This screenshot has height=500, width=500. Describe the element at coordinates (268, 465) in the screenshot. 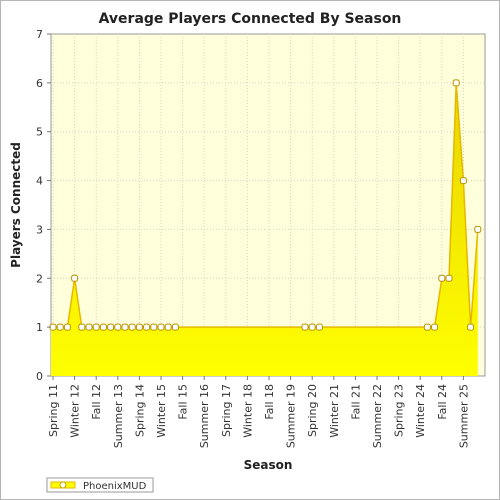

I see `x-axis-title: Season` at that location.